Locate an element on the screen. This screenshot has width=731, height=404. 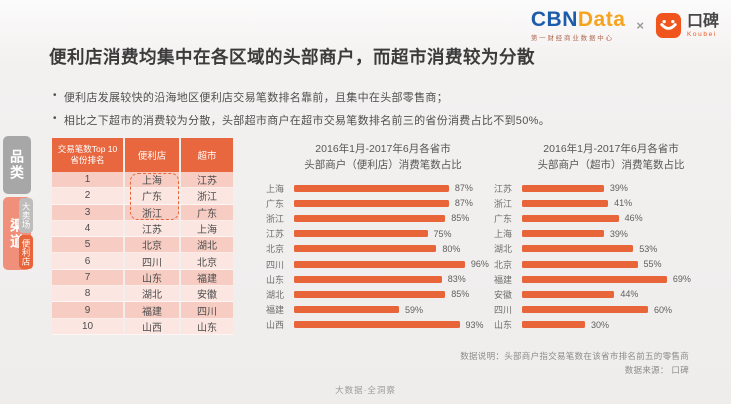
bar-row: 四川 60% is located at coordinates (611, 309).